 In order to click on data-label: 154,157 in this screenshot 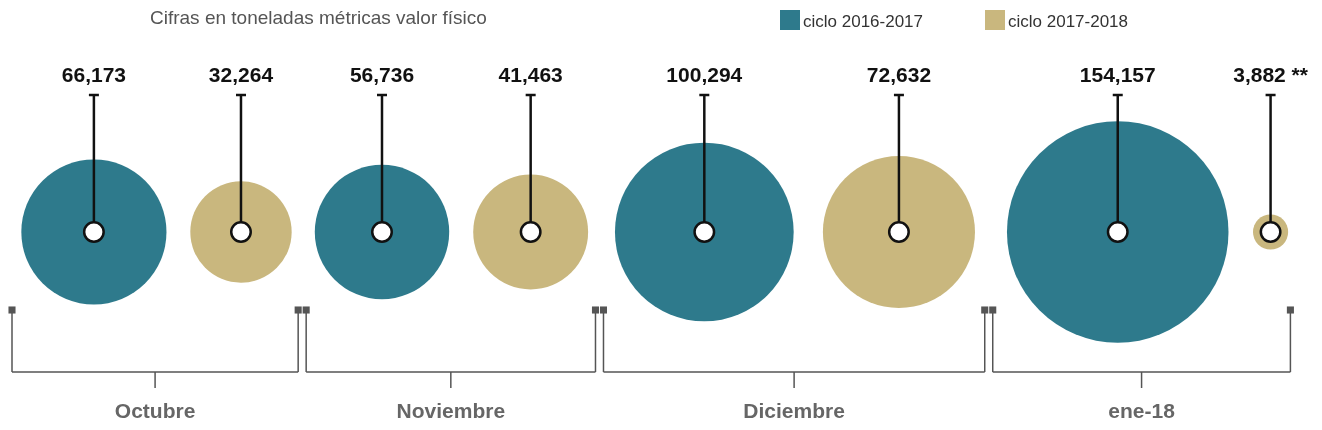, I will do `click(1117, 74)`.